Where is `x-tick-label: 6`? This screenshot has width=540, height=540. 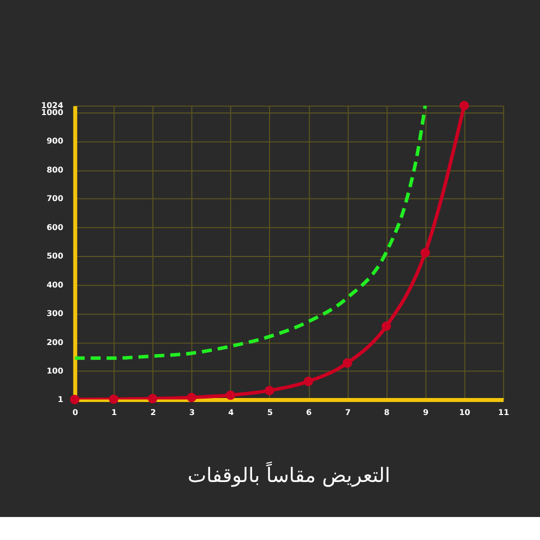 x-tick-label: 6 is located at coordinates (309, 412).